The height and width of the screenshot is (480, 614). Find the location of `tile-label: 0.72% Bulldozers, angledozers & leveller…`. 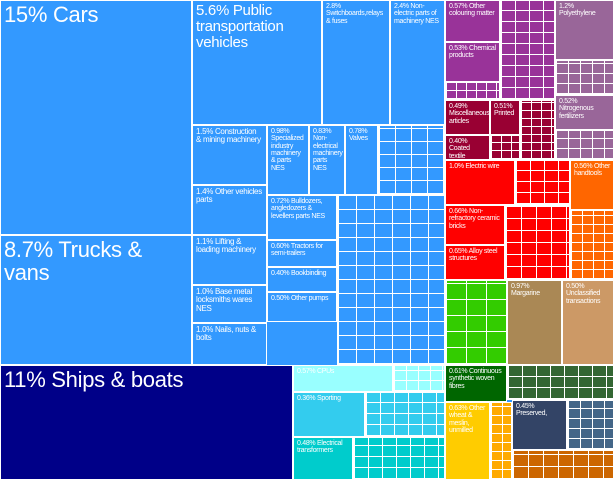

tile-label: 0.72% Bulldozers, angledozers & leveller… is located at coordinates (298, 209).